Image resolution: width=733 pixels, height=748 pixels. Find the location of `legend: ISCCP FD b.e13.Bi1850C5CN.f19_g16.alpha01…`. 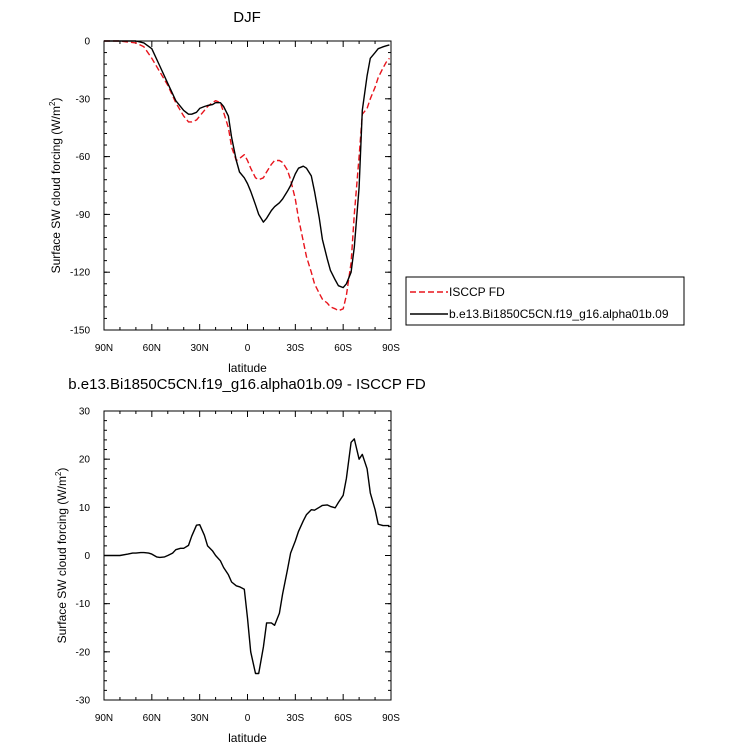

legend: ISCCP FD b.e13.Bi1850C5CN.f19_g16.alpha01… is located at coordinates (545, 301).